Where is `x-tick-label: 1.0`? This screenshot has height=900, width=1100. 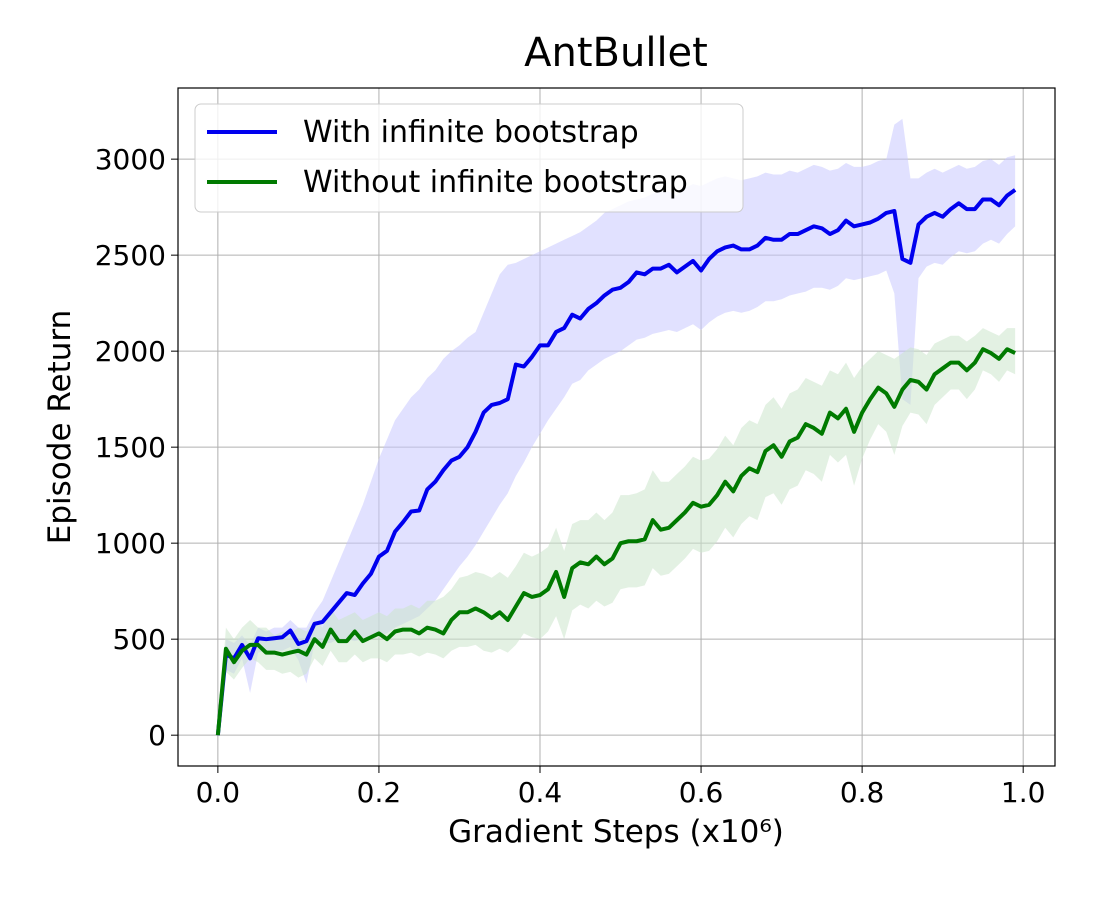 x-tick-label: 1.0 is located at coordinates (1023, 792).